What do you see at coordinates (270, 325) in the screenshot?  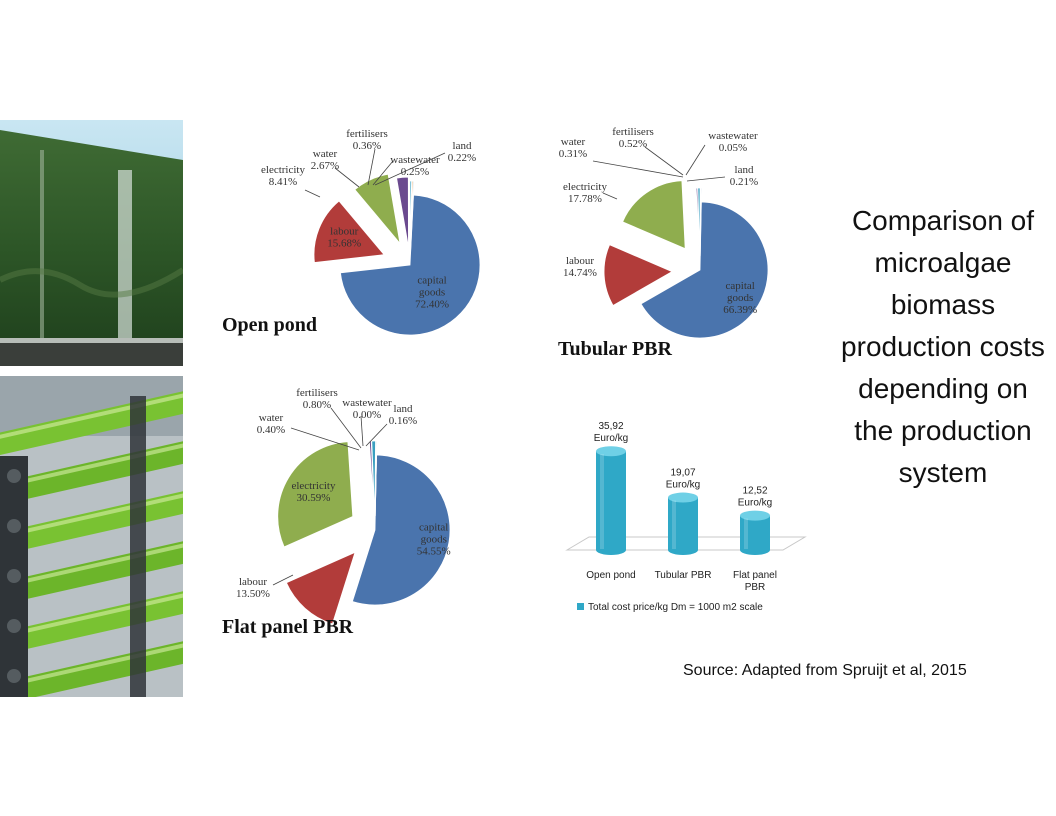 I see `open-pond-title: Open pond` at bounding box center [270, 325].